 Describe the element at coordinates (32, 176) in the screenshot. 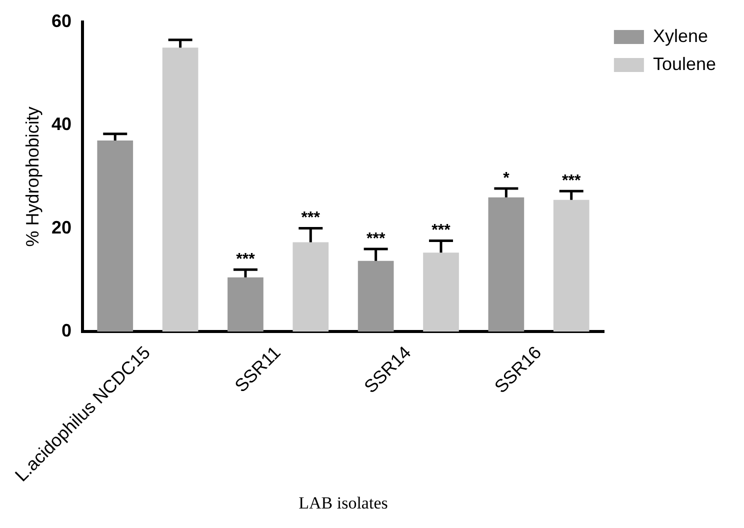

I see `y-axis-title: % Hydrophobicity` at that location.